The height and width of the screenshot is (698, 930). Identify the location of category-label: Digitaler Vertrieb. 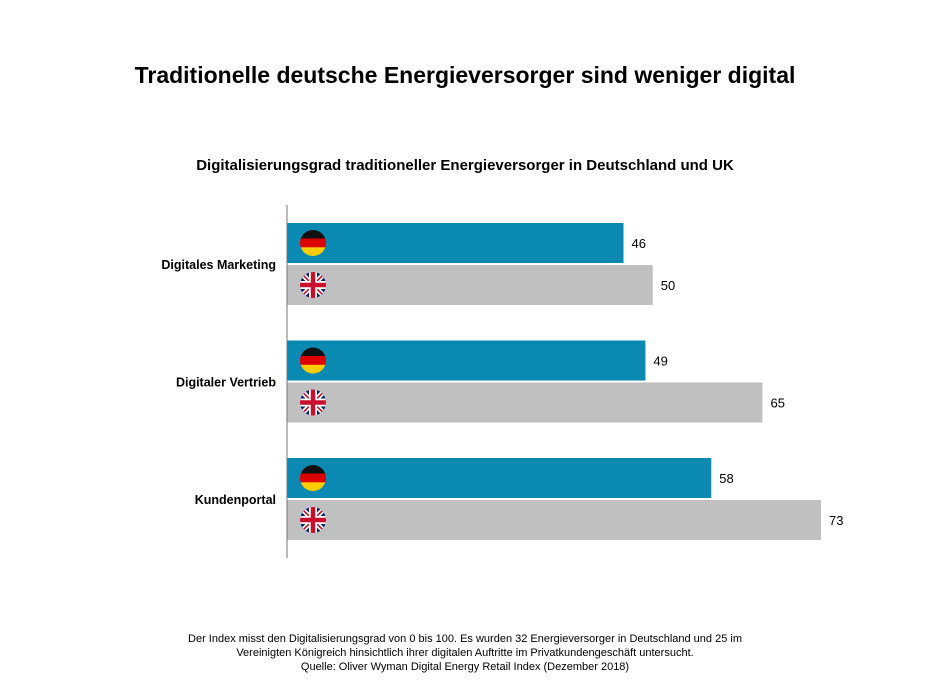
(226, 383).